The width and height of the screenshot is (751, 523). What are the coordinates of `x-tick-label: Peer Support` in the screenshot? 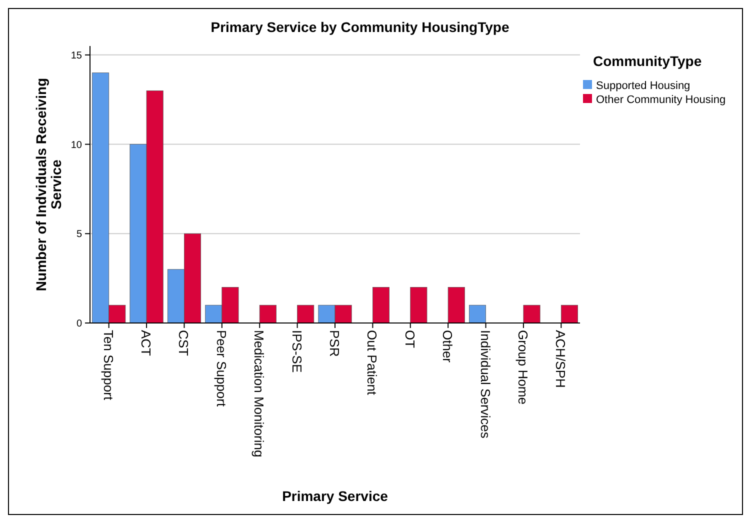 It's located at (221, 368).